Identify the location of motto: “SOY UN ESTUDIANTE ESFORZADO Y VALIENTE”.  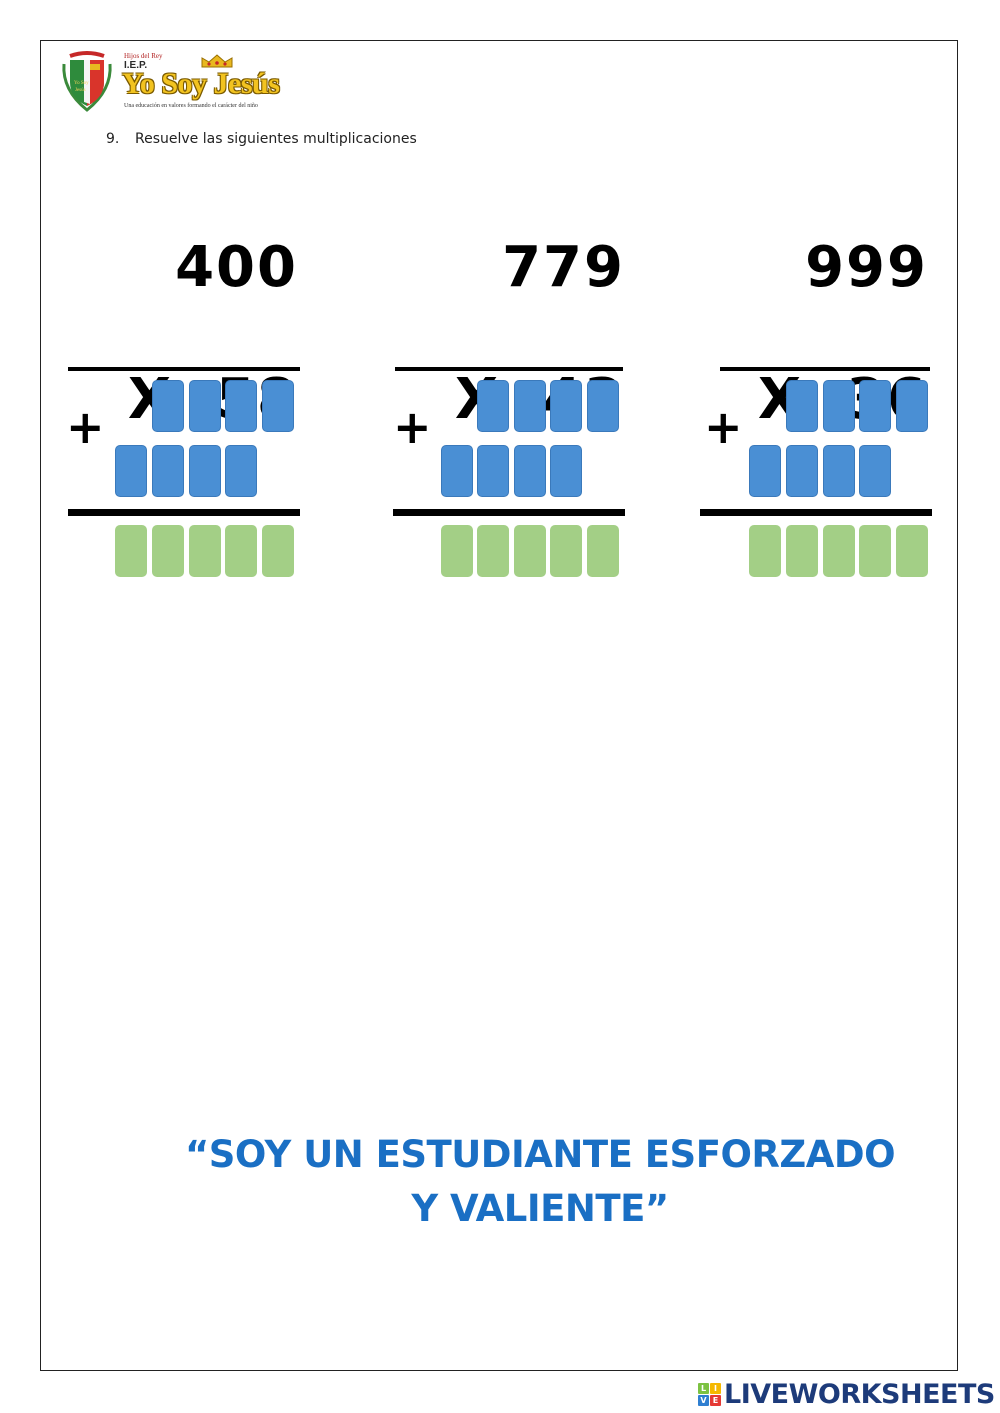
(540, 1182).